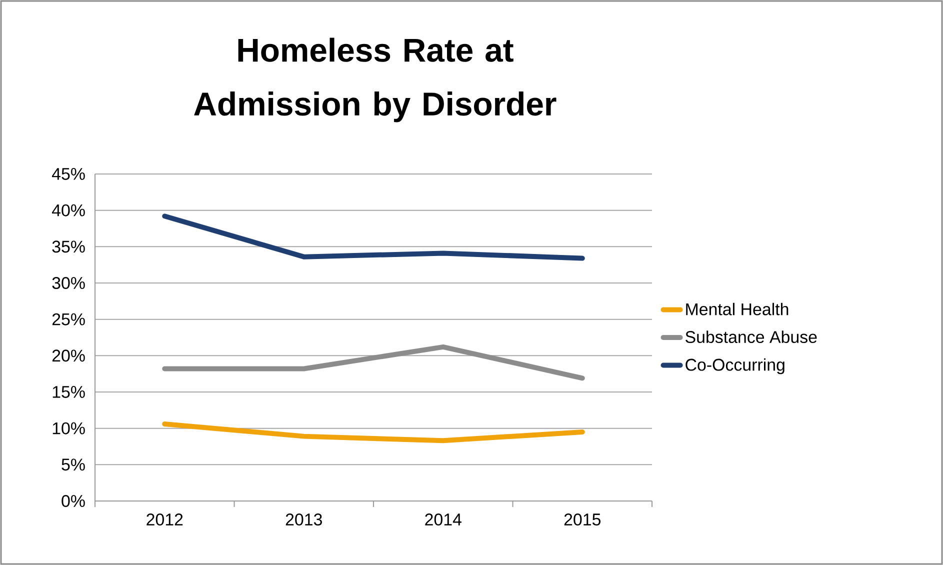 The height and width of the screenshot is (565, 943). I want to click on legend-label: Substance Abuse, so click(751, 337).